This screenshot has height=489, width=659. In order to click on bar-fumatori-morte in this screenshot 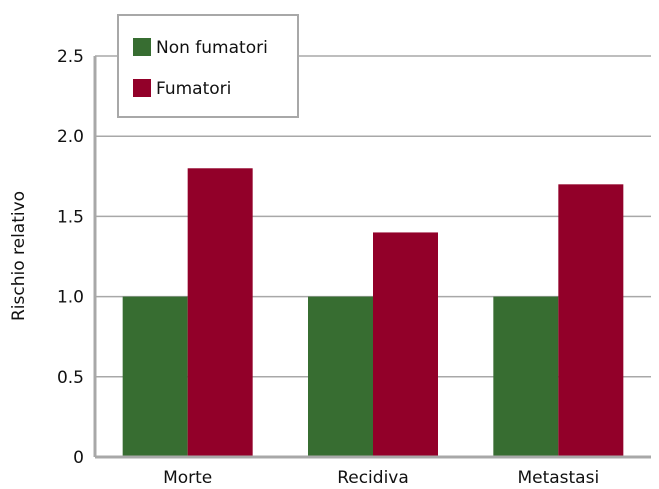, I will do `click(220, 312)`.